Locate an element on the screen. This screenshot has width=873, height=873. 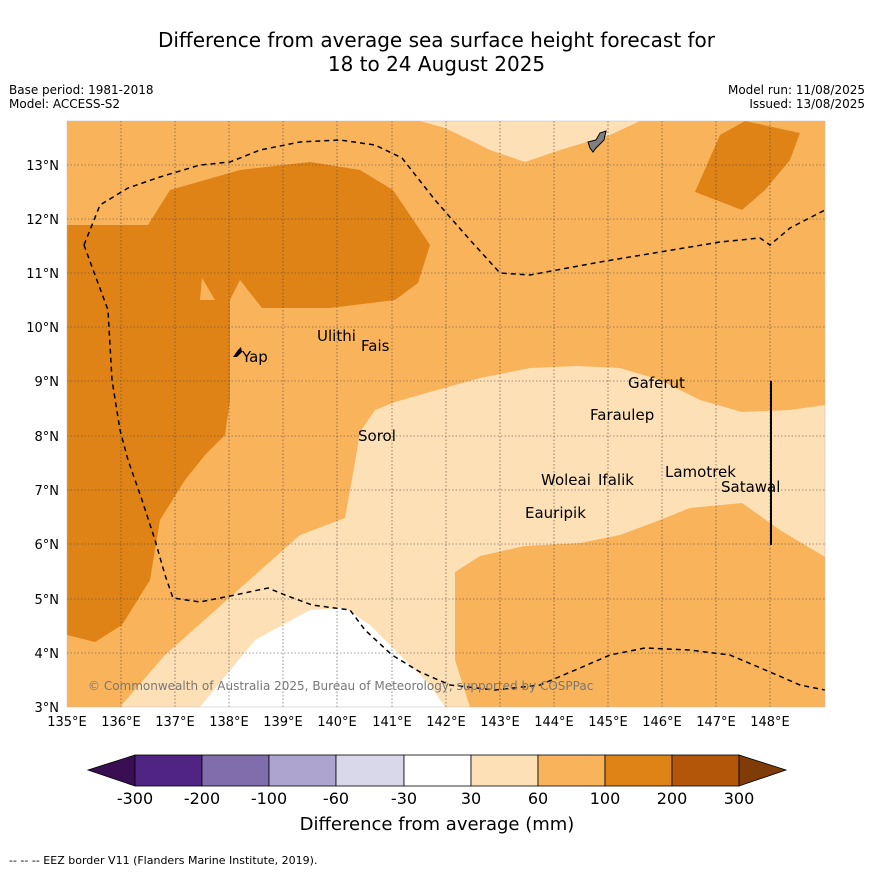
model-name: Model: ACCESS-S2 is located at coordinates (65, 104).